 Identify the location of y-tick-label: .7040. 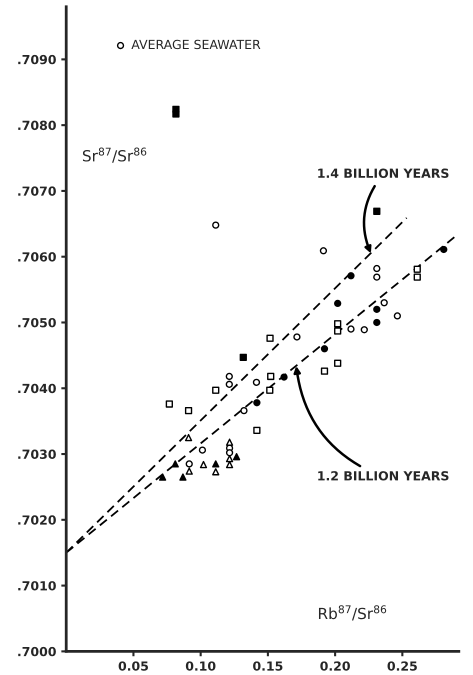
(37, 389).